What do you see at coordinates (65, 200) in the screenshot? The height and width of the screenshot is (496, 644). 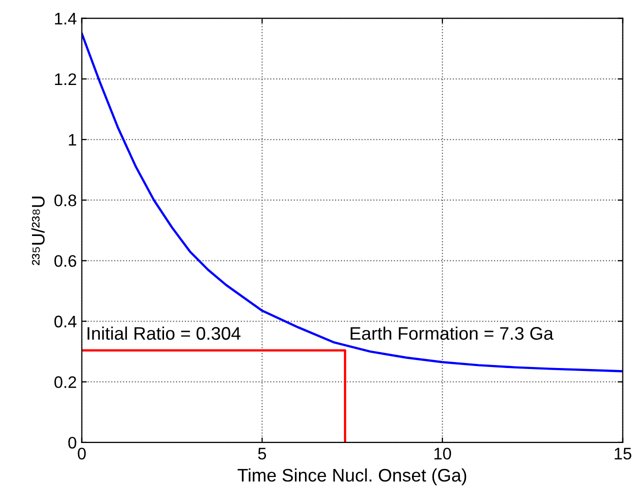 I see `y-tick-label: 0.8` at bounding box center [65, 200].